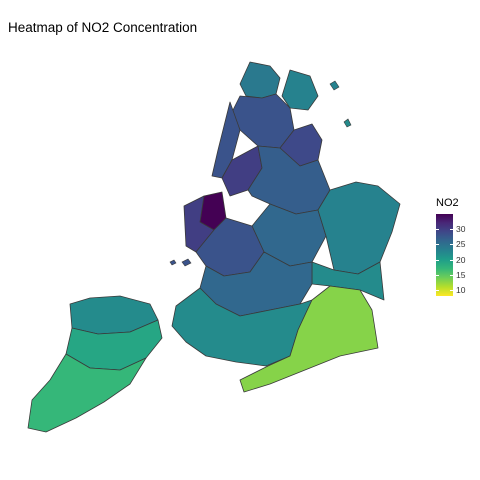  What do you see at coordinates (461, 289) in the screenshot?
I see `legend-tick-label: 10` at bounding box center [461, 289].